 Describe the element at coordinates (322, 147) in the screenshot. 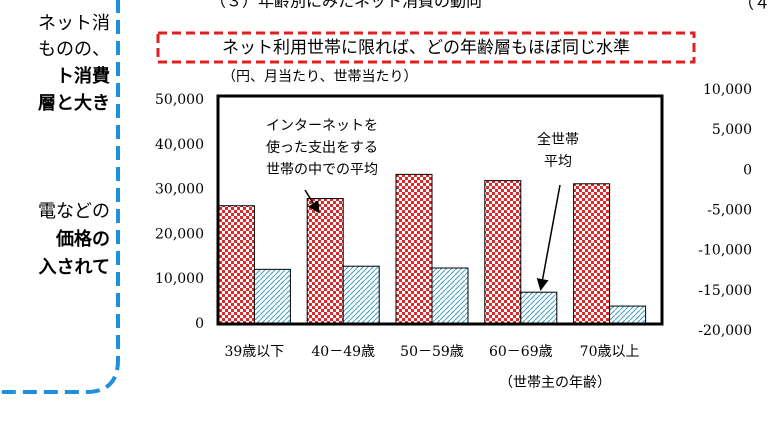

I see `annotation: 使った支出をする` at that location.